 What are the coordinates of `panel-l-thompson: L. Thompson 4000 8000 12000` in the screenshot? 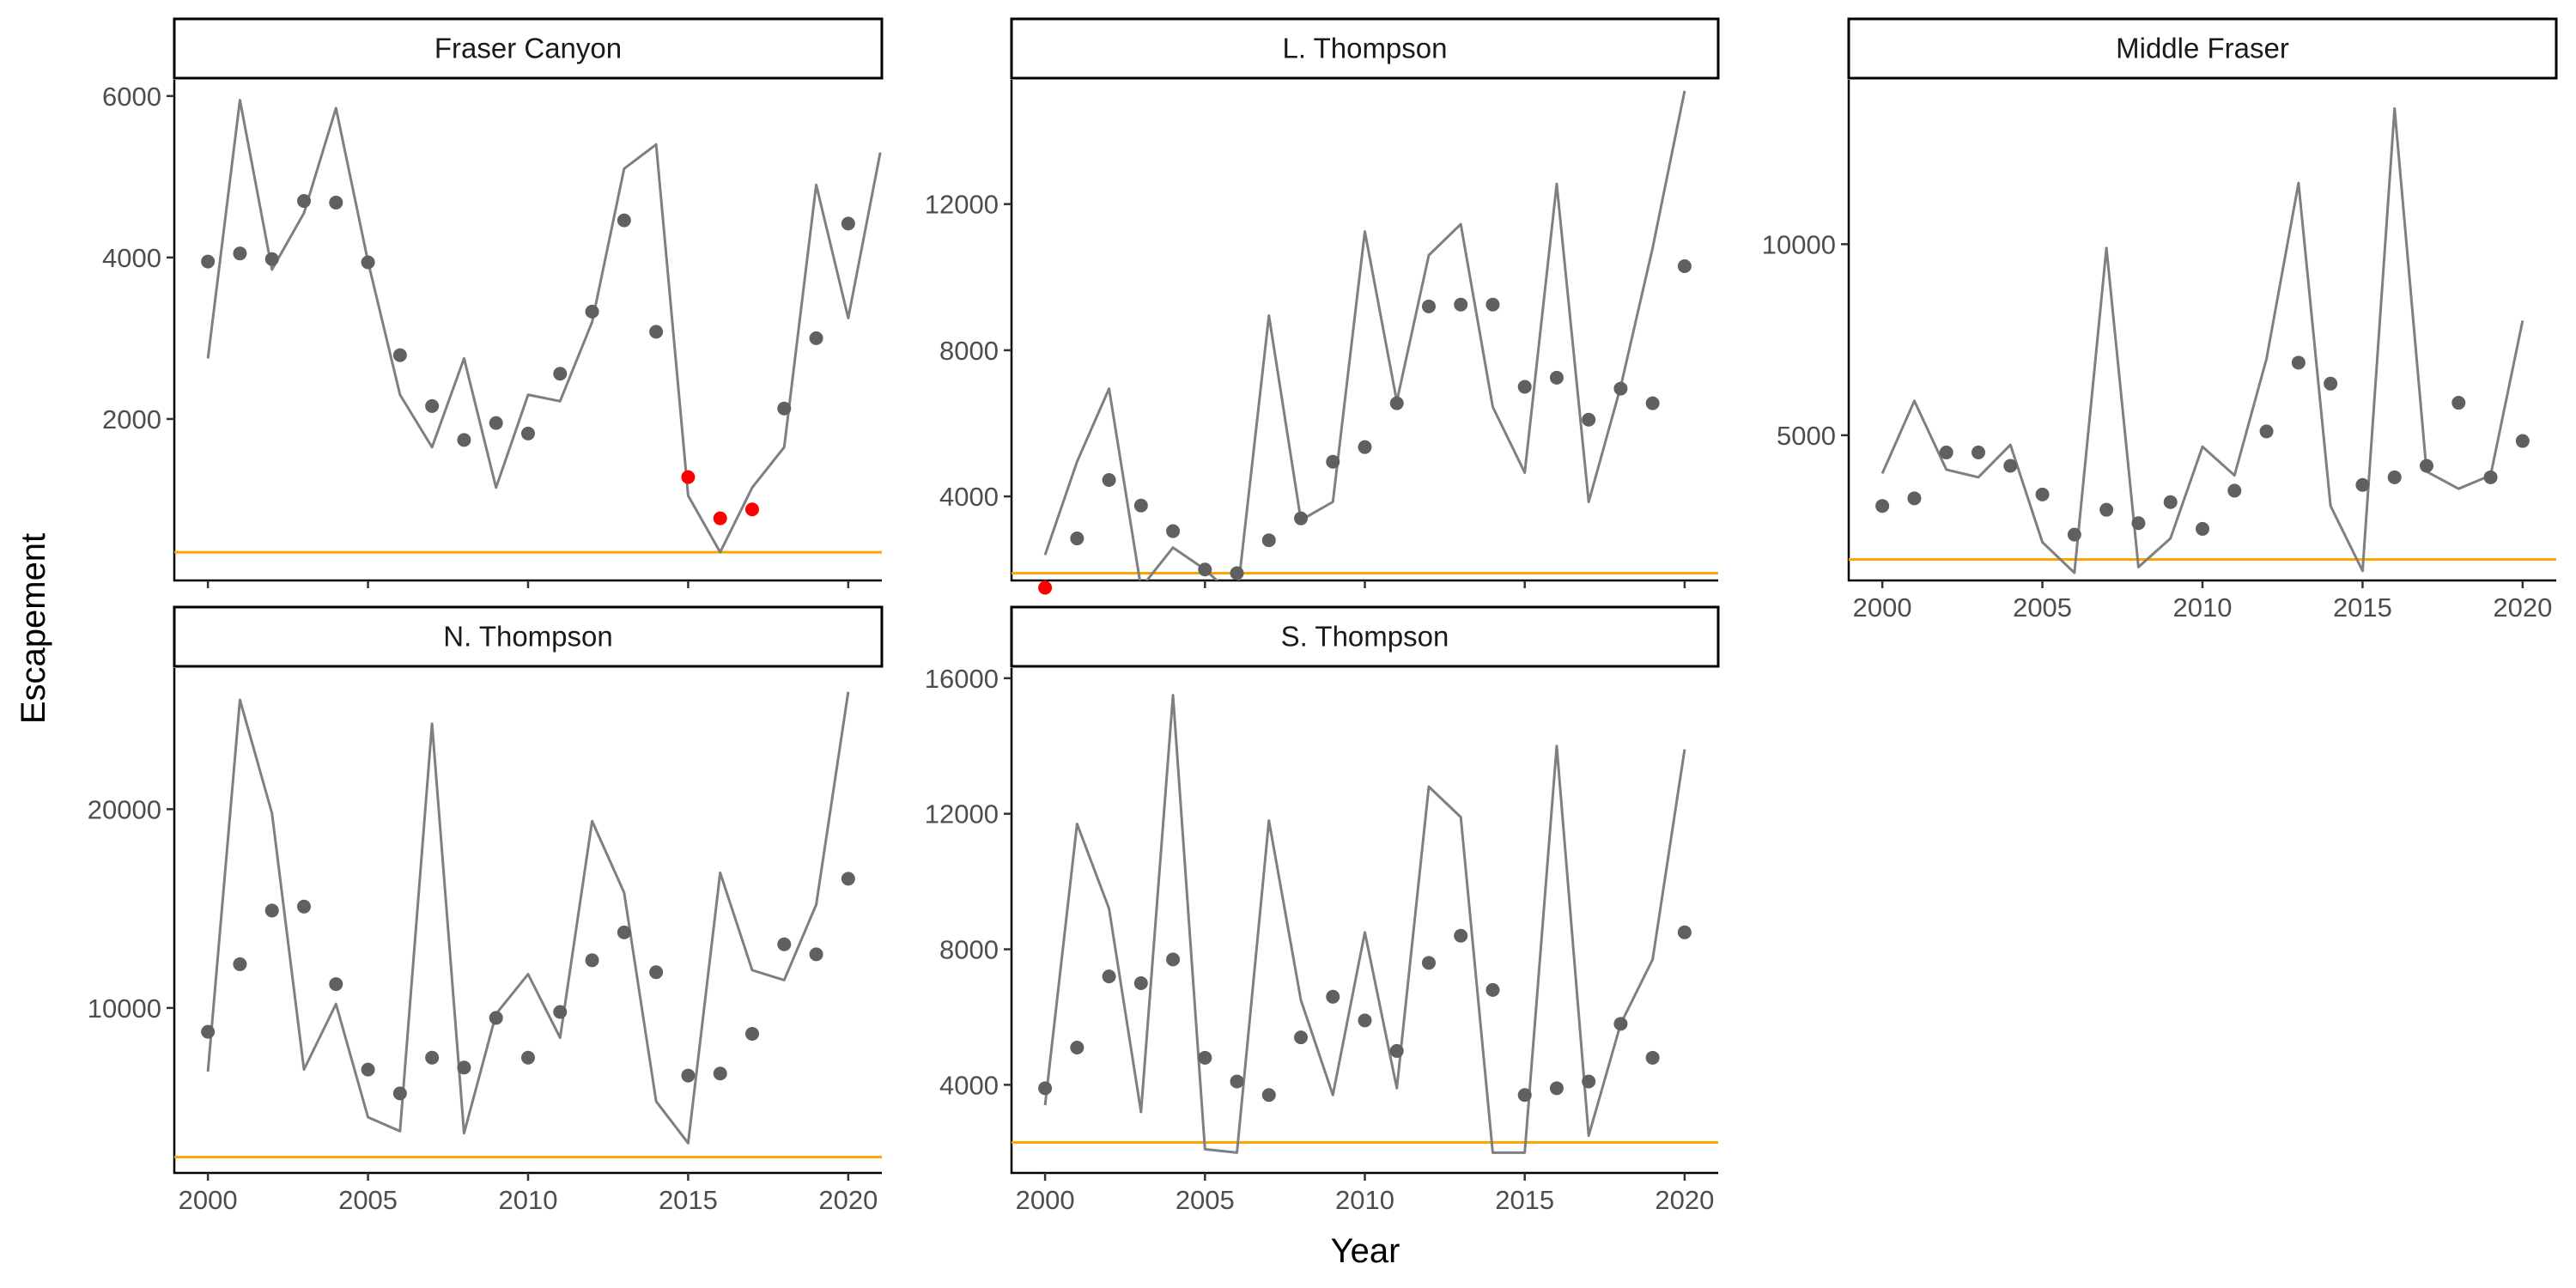 It's located at (1323, 306).